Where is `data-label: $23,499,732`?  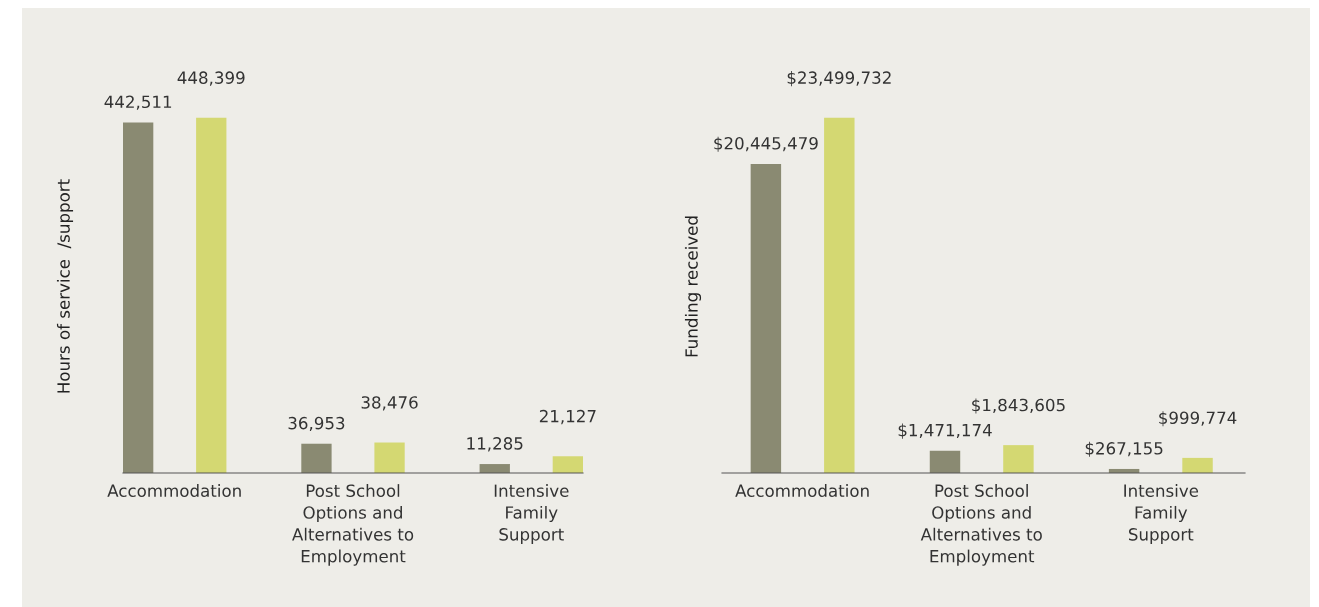
data-label: $23,499,732 is located at coordinates (839, 79).